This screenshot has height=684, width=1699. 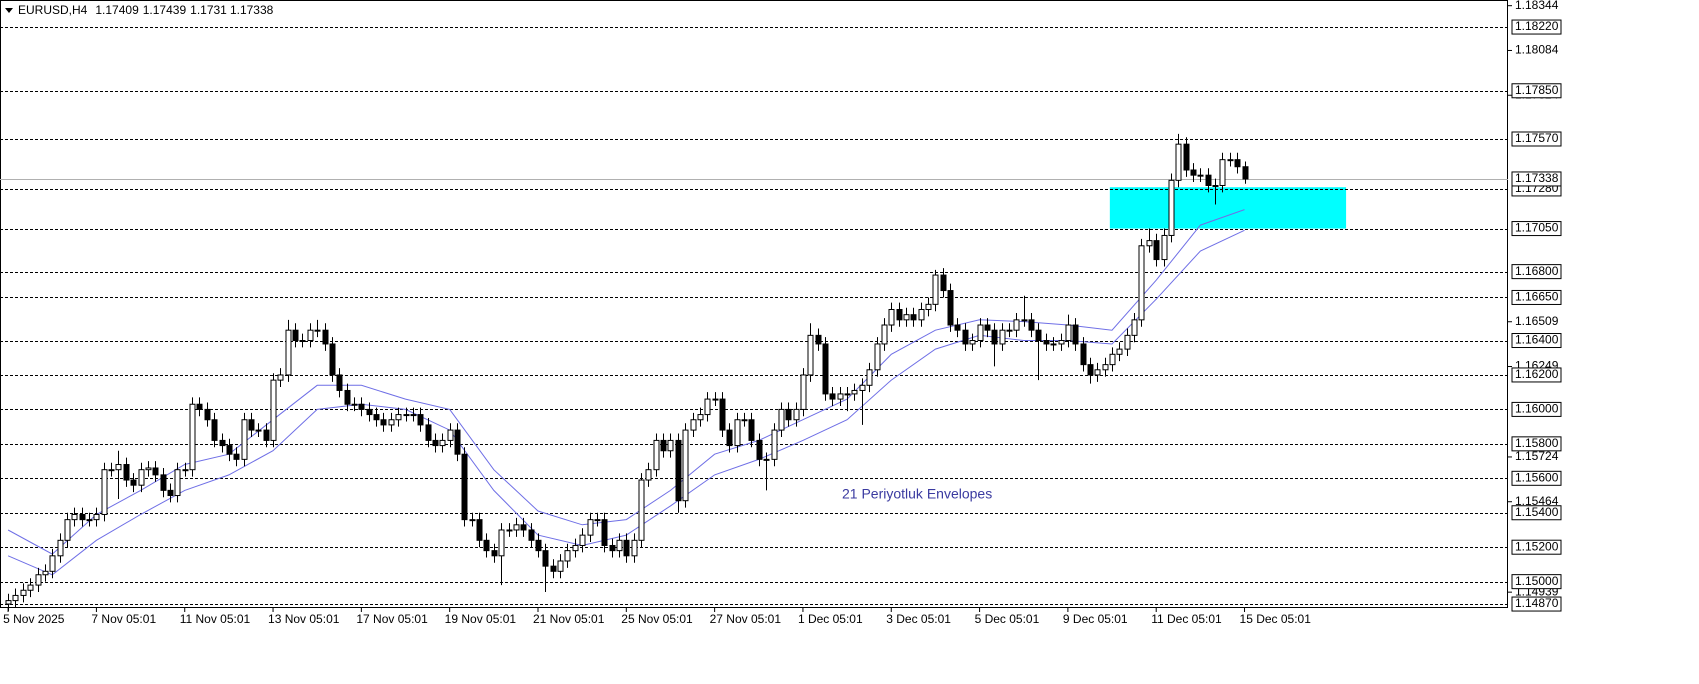 What do you see at coordinates (1537, 456) in the screenshot?
I see `y-tick-label: 1.15724` at bounding box center [1537, 456].